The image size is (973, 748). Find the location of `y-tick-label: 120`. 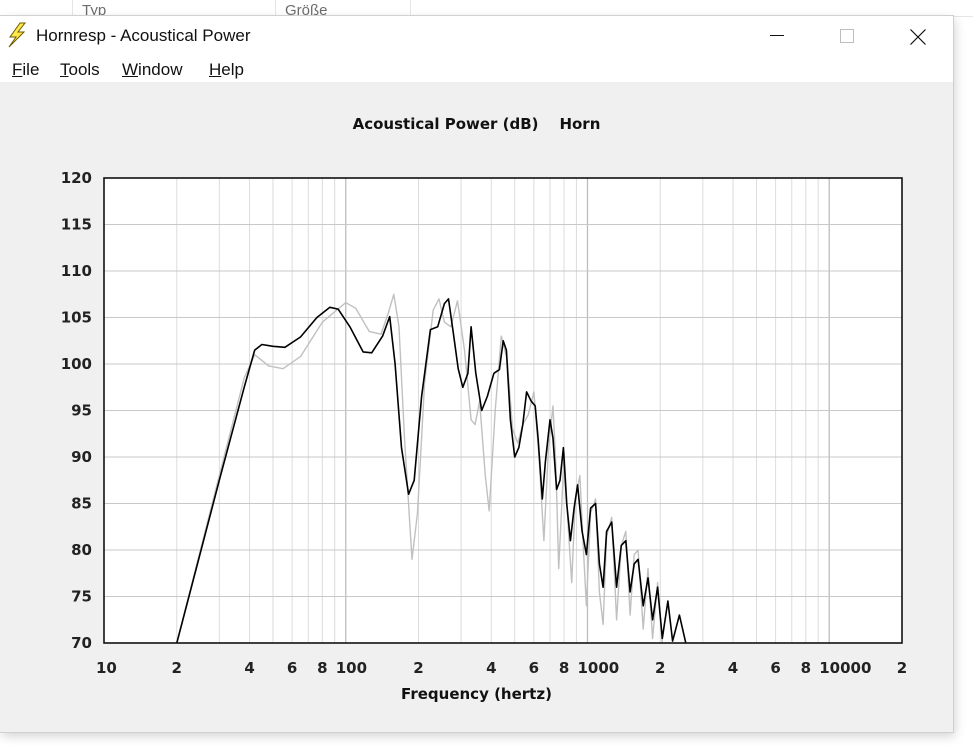

y-tick-label: 120 is located at coordinates (76, 178).